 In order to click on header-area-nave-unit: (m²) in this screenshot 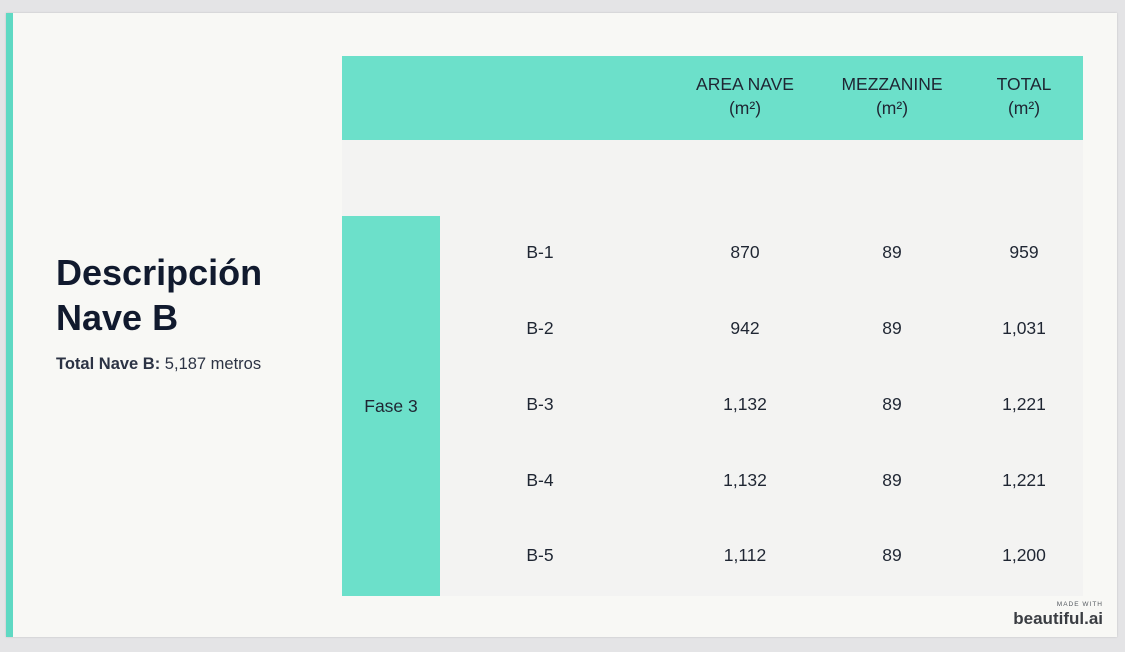, I will do `click(745, 108)`.